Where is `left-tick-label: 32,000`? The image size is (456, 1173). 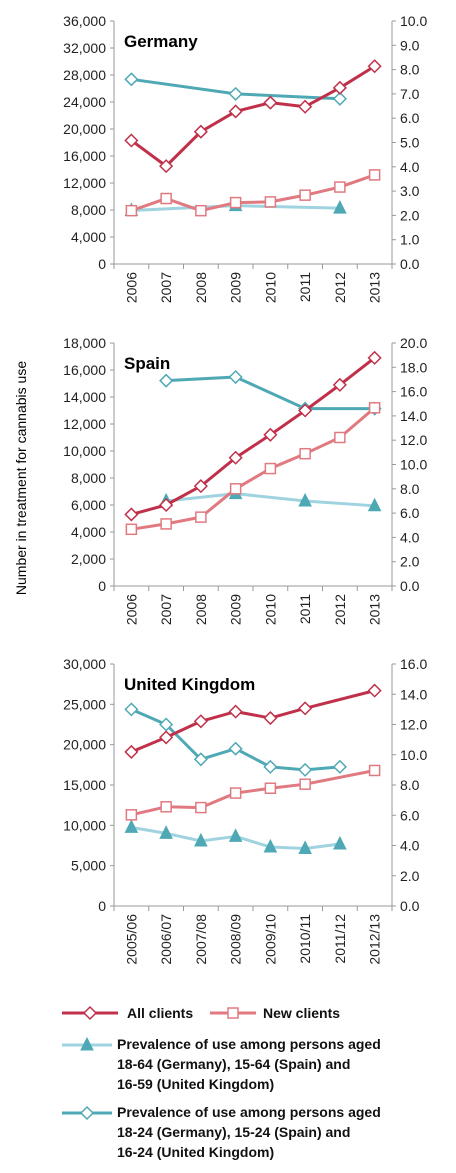
left-tick-label: 32,000 is located at coordinates (84, 48).